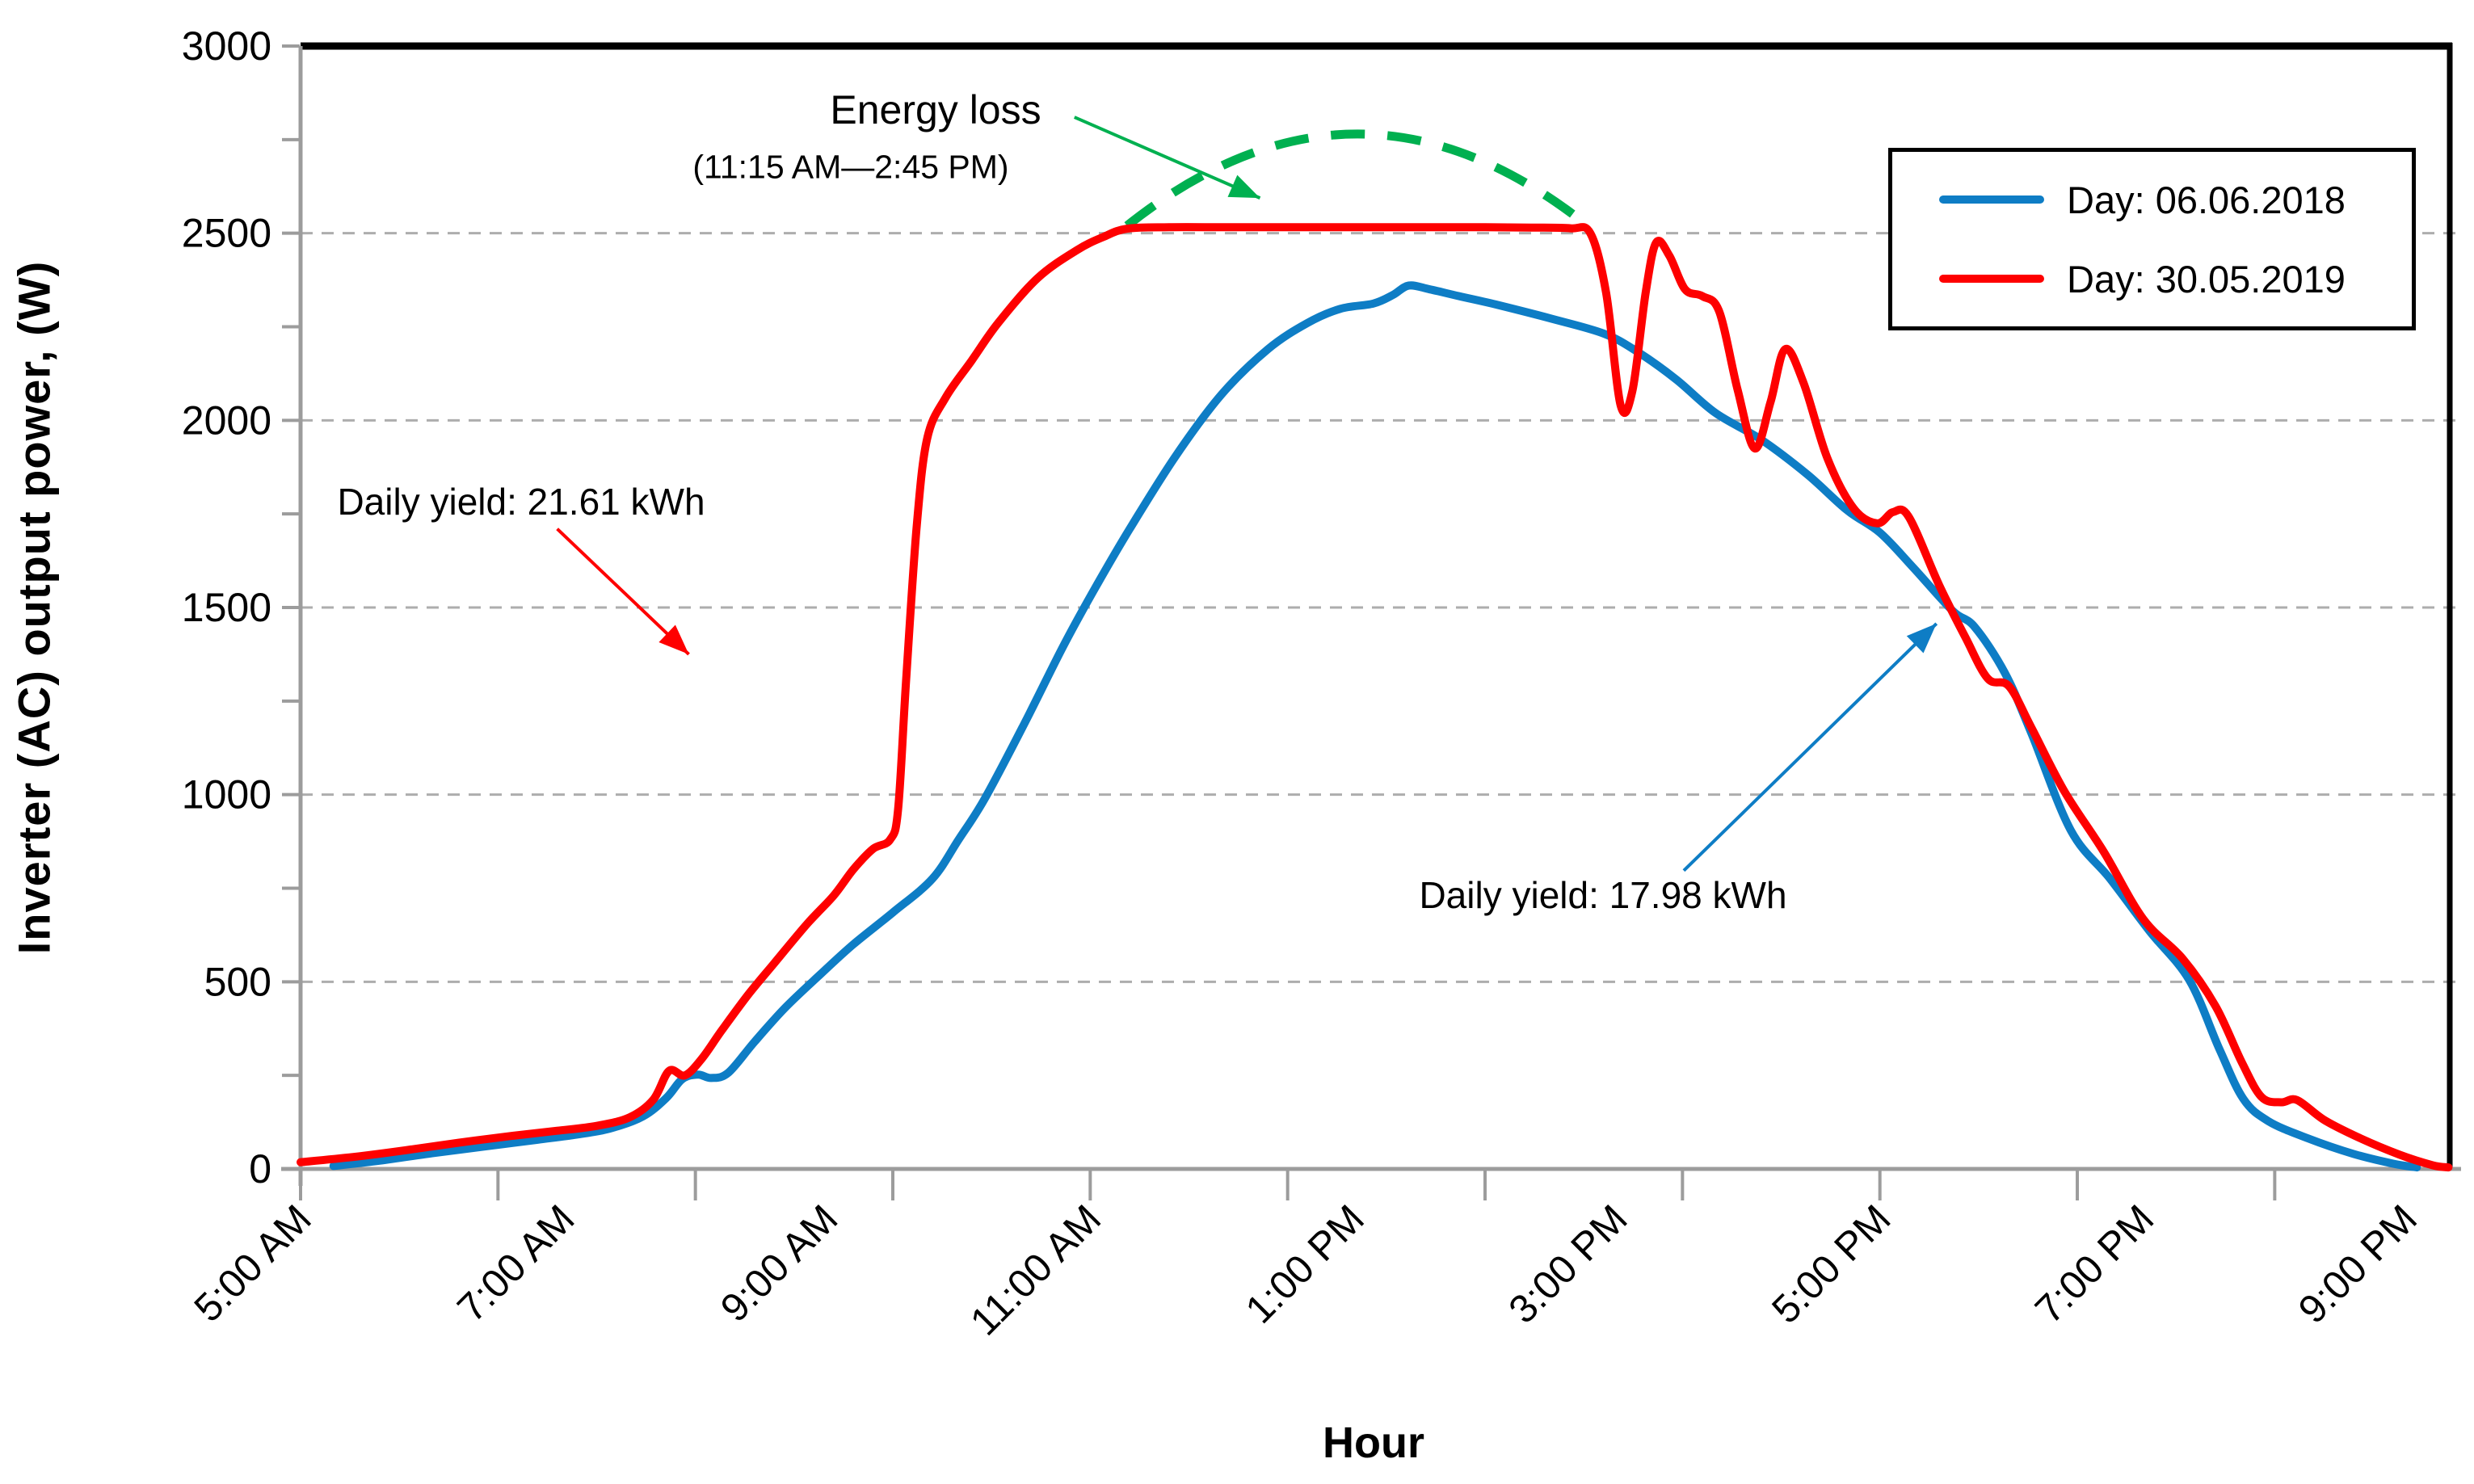 The height and width of the screenshot is (1484, 2474). I want to click on yield-red-arrow, so click(623, 592).